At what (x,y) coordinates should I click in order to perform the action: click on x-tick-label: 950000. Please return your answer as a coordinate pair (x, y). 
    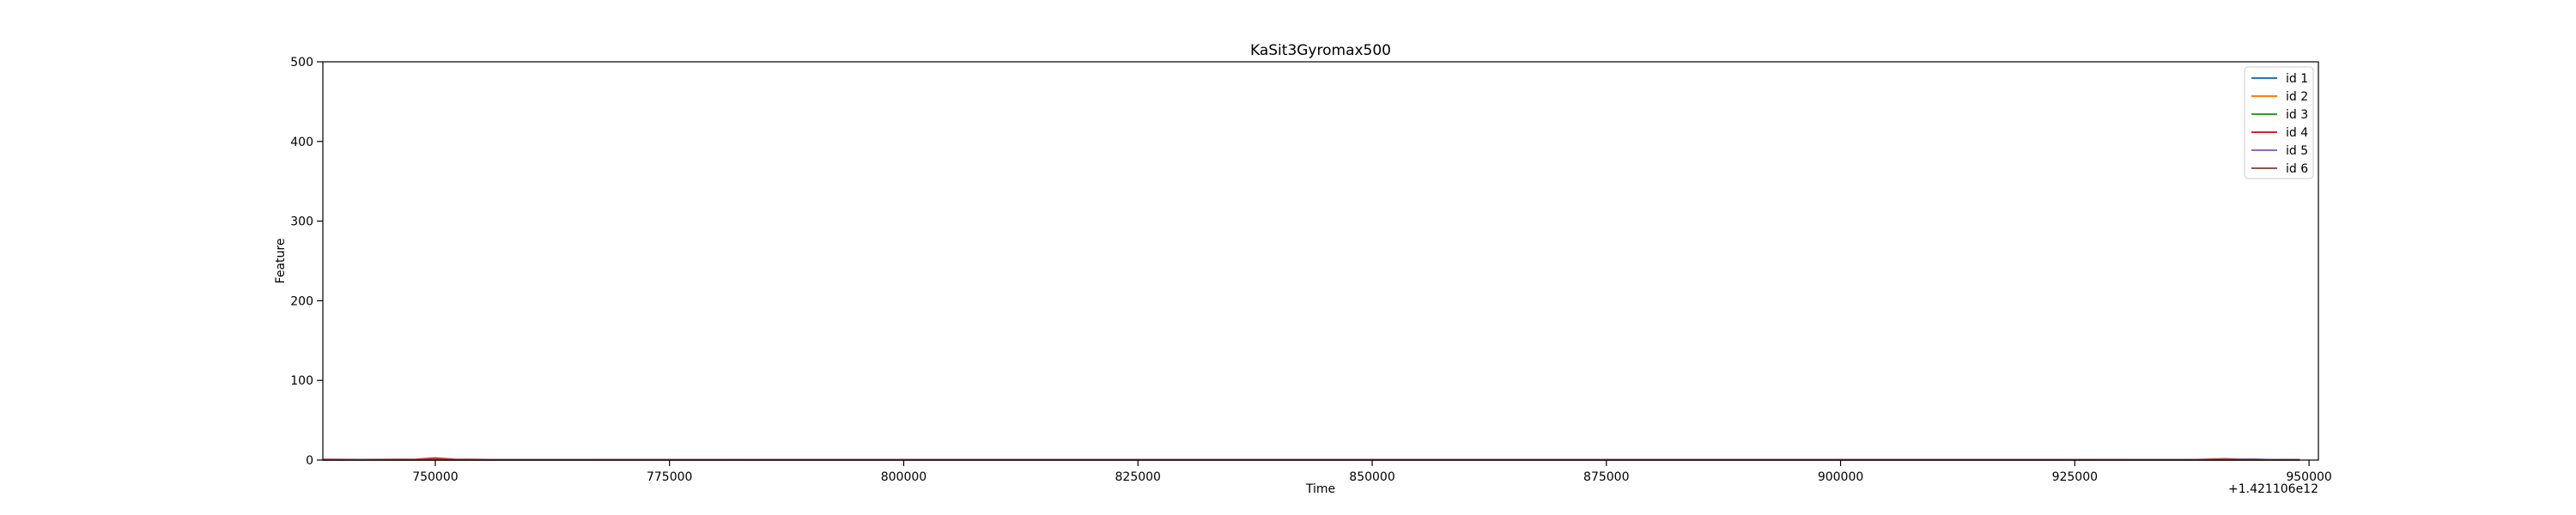
    Looking at the image, I should click on (2309, 477).